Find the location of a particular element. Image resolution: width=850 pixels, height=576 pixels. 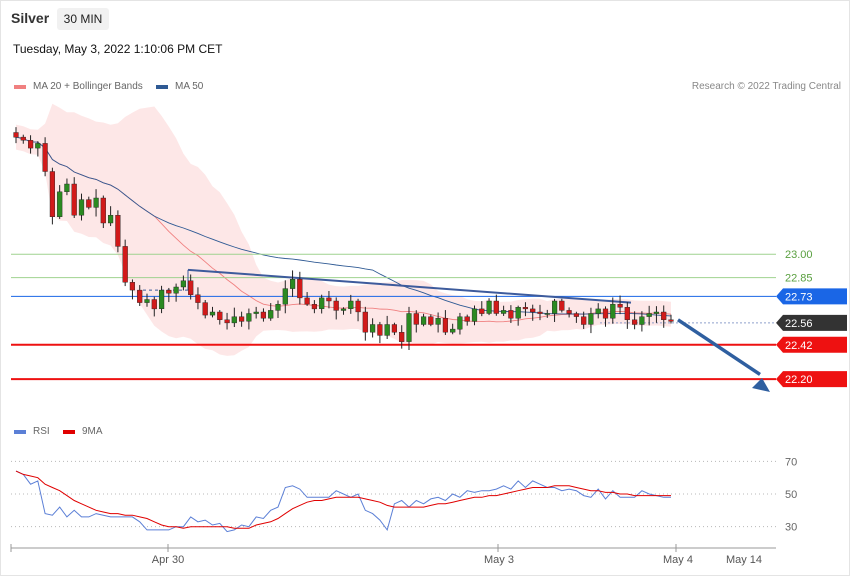

trend-line is located at coordinates (409, 286).